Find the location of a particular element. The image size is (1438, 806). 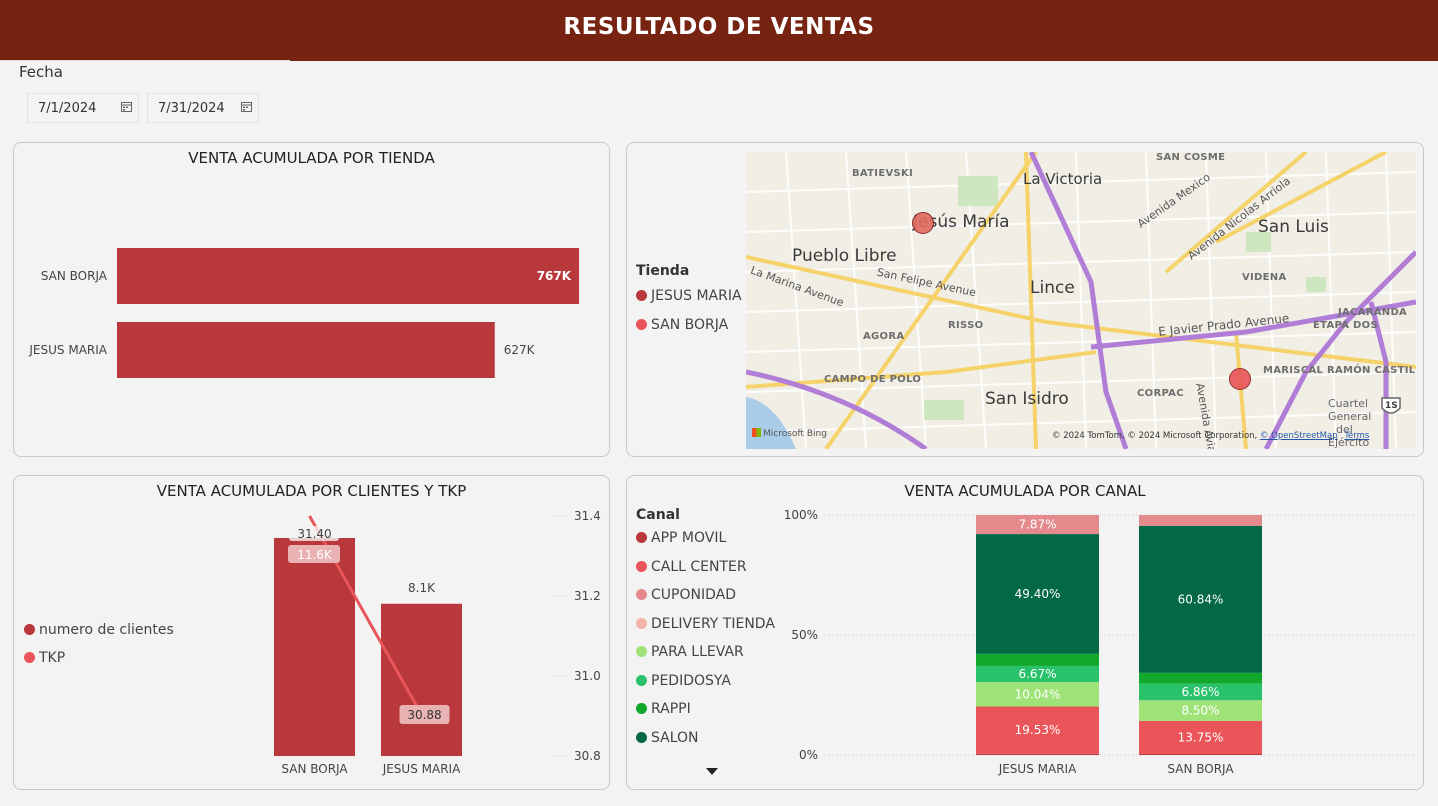

data-label: 60.84% is located at coordinates (1201, 599).